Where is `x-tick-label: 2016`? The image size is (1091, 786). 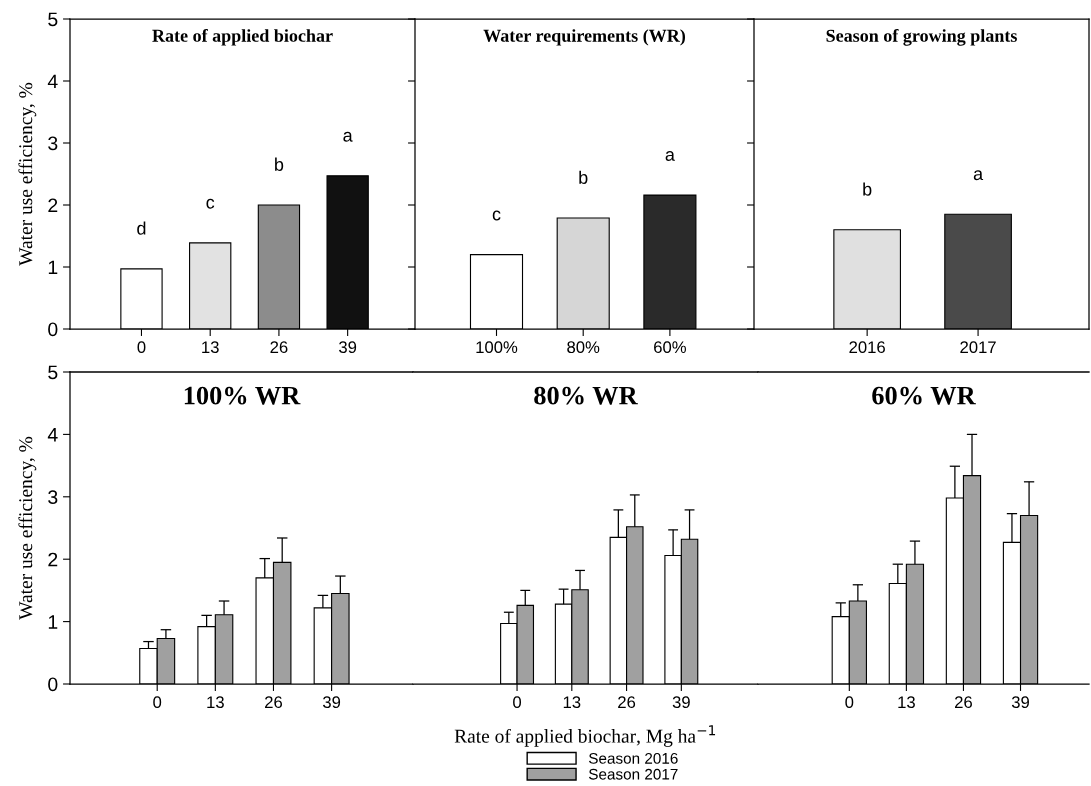
x-tick-label: 2016 is located at coordinates (867, 347).